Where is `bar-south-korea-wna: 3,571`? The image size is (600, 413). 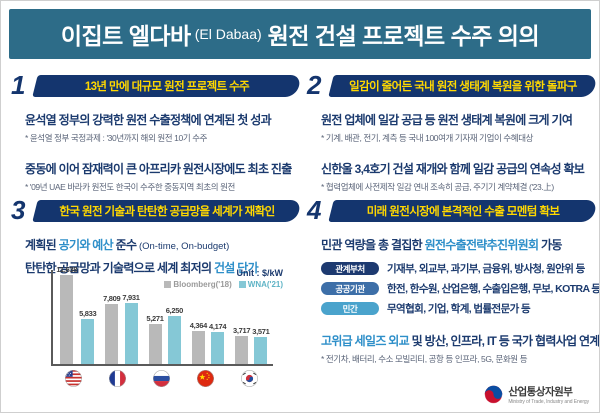
bar-south-korea-wna: 3,571 is located at coordinates (261, 345).